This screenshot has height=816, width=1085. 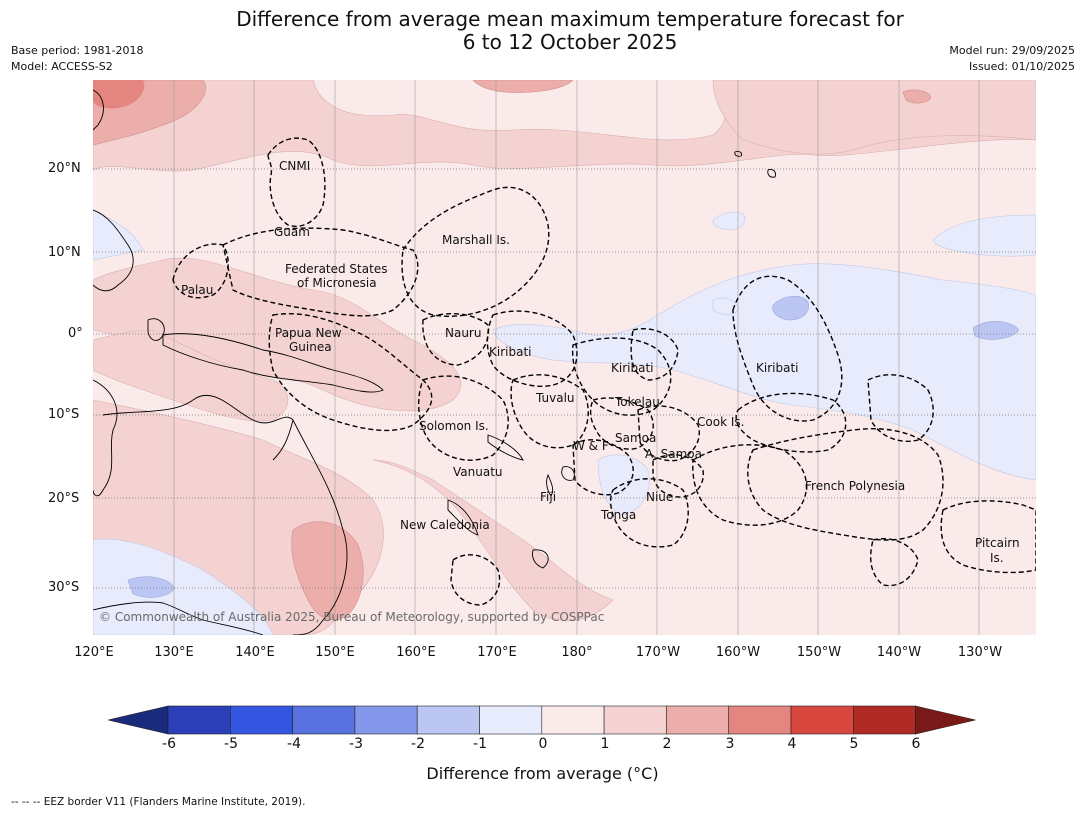 I want to click on lon-label-160w: 160°W, so click(x=738, y=652).